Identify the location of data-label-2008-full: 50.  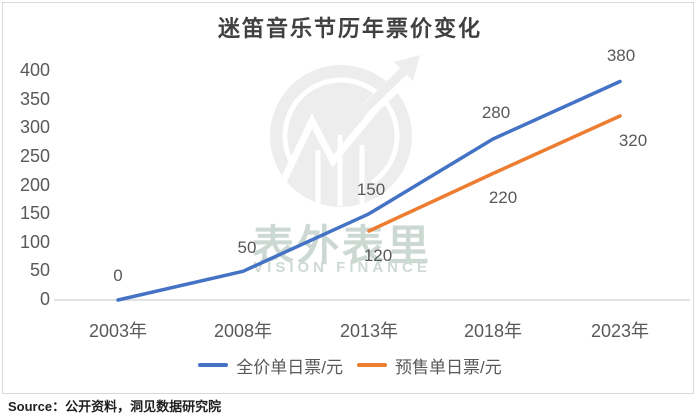
(247, 247).